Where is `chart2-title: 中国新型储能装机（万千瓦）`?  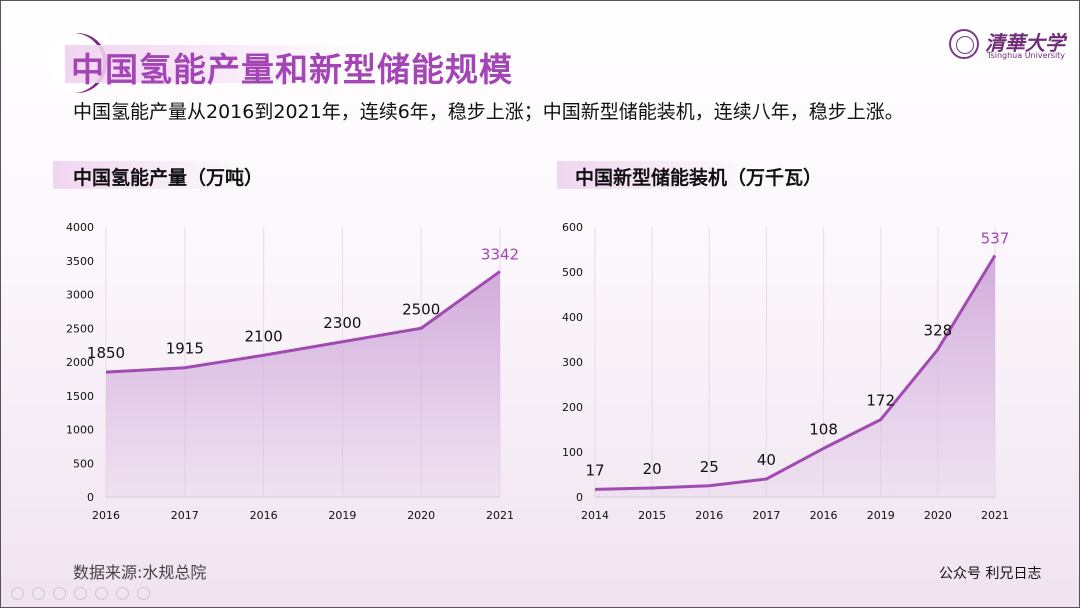 chart2-title: 中国新型储能装机（万千瓦） is located at coordinates (699, 178).